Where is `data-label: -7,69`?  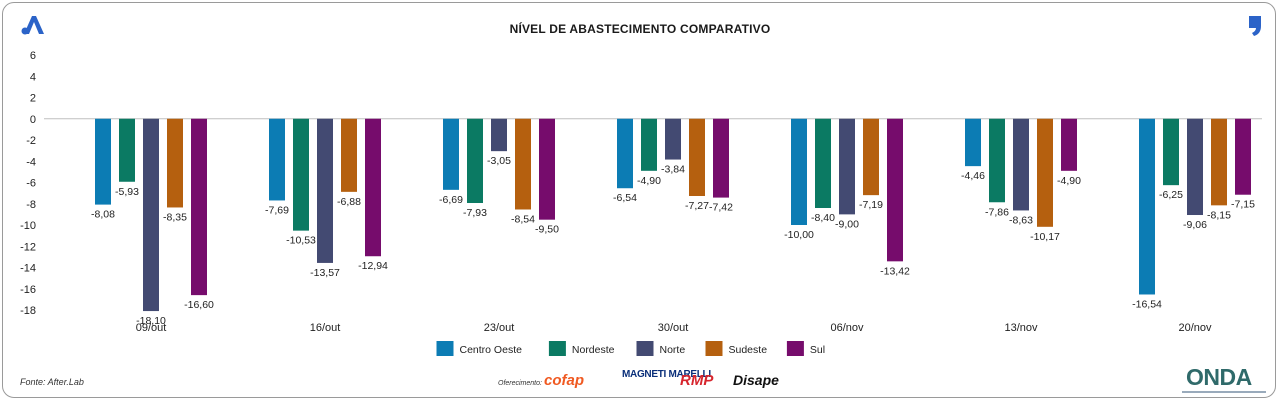 data-label: -7,69 is located at coordinates (277, 210).